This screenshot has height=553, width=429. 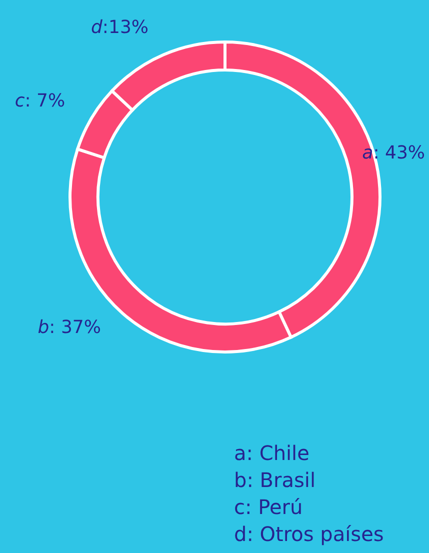 I want to click on slice-label: a, so click(x=368, y=153).